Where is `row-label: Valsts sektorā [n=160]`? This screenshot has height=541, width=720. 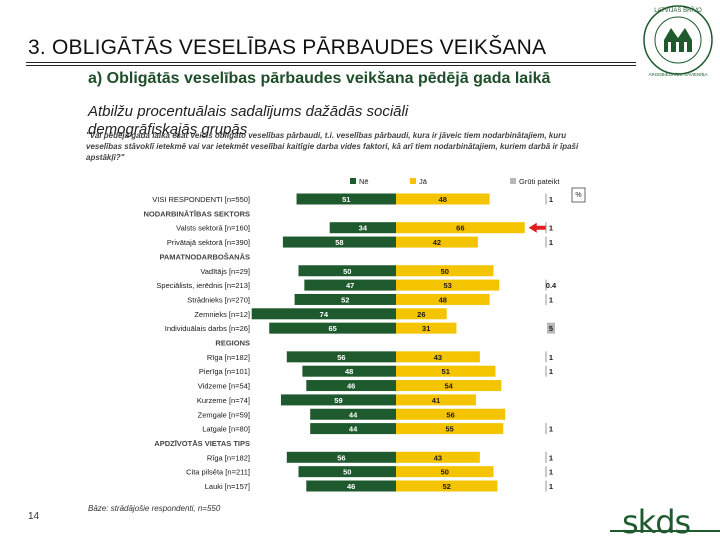 row-label: Valsts sektorā [n=160] is located at coordinates (213, 228).